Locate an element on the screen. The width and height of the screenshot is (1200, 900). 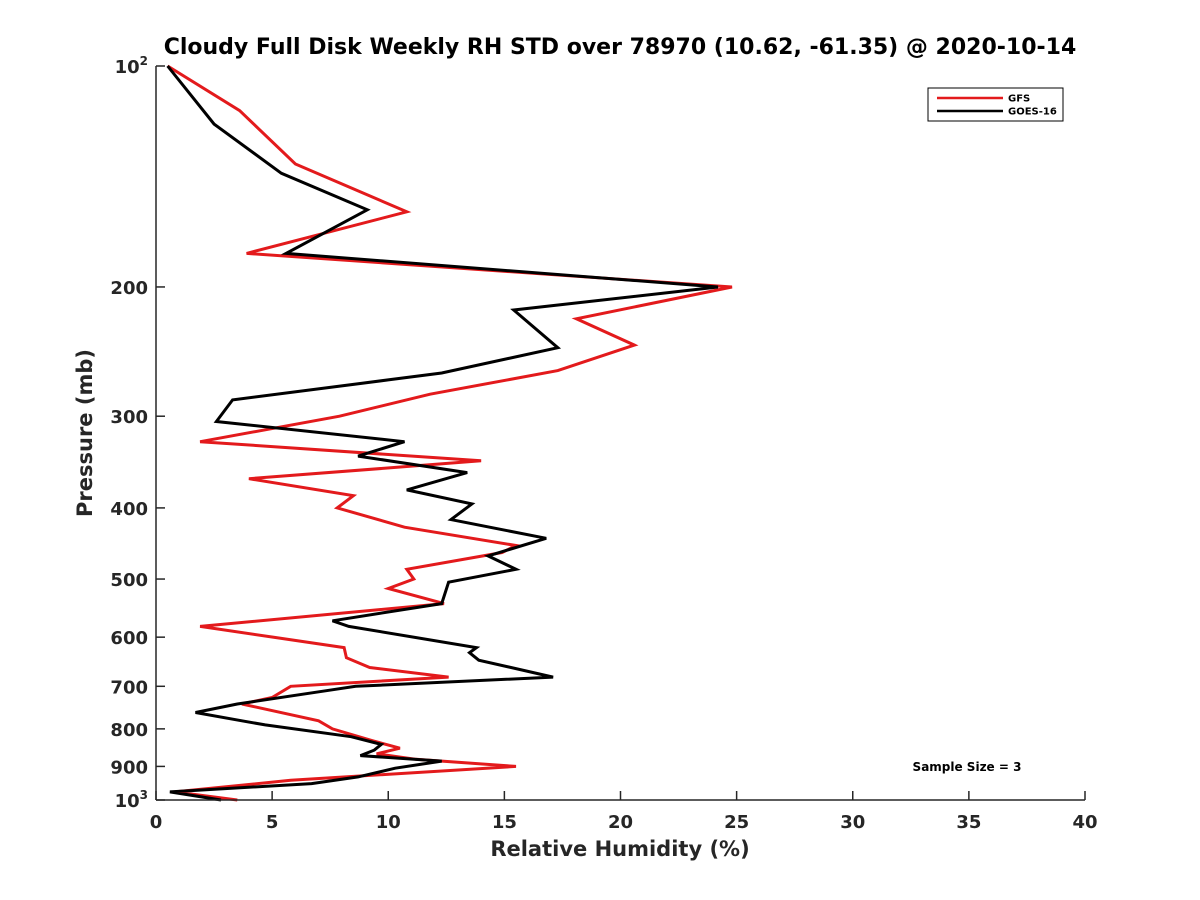
legend: GFS GOES-16 is located at coordinates (995, 104).